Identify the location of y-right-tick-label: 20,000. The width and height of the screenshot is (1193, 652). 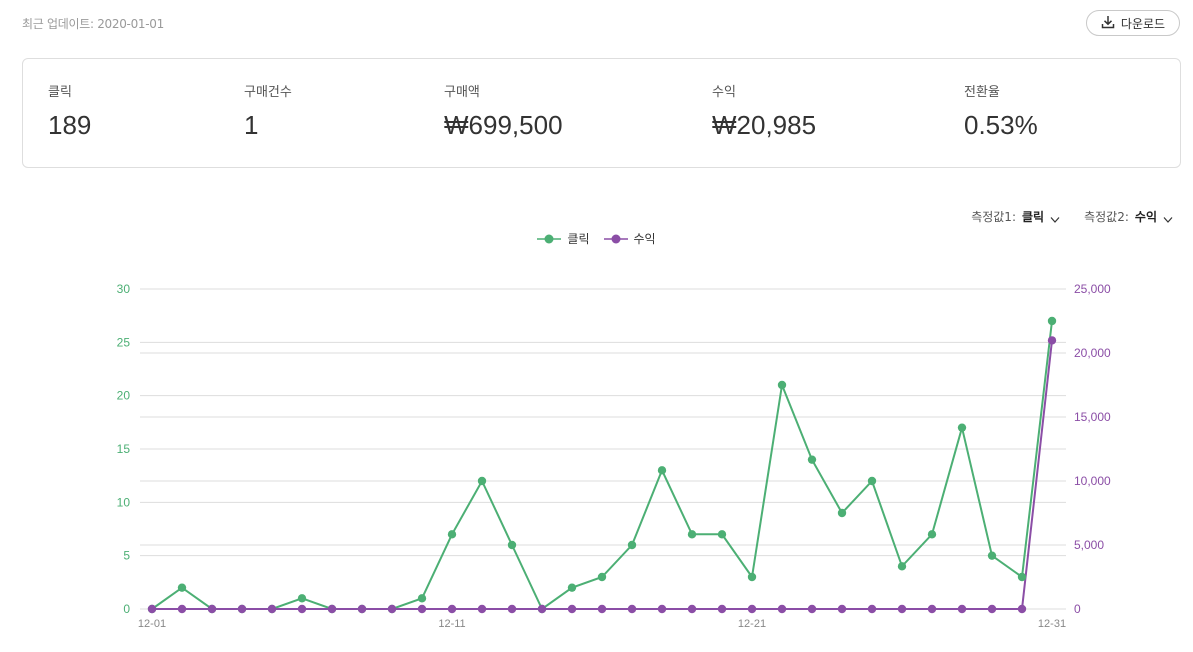
(1092, 353).